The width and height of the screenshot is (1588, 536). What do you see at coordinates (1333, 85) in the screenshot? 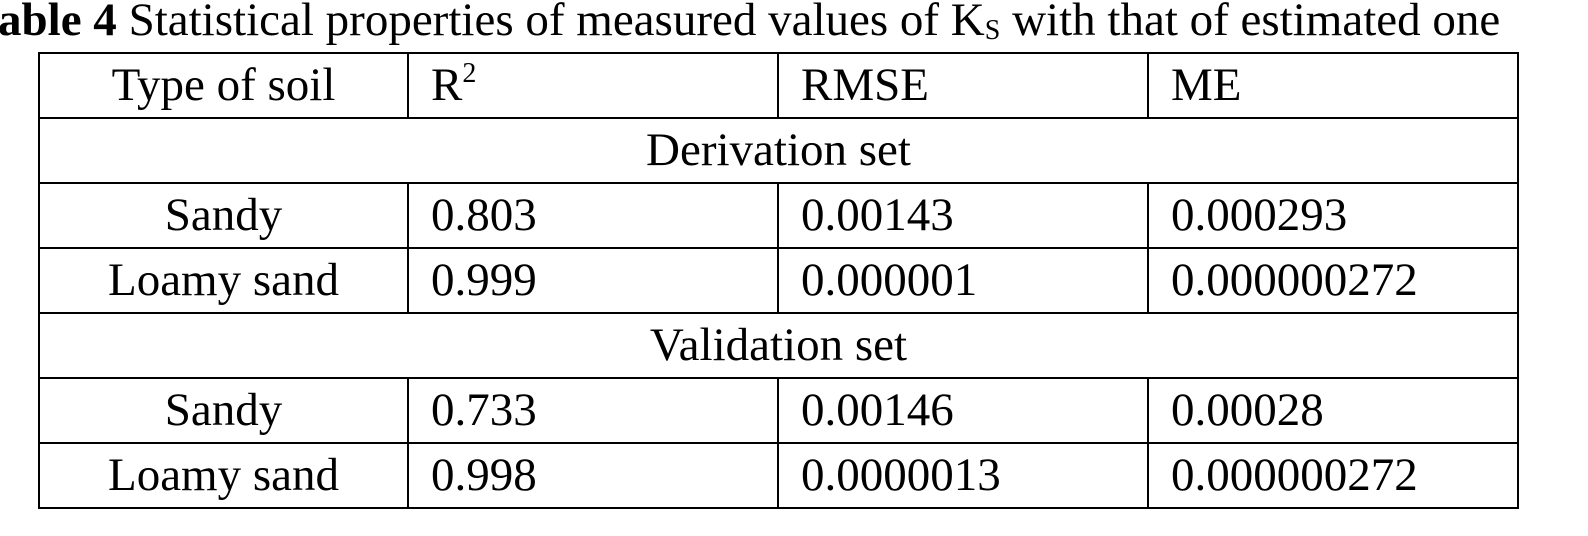
I see `header-cell: ME` at bounding box center [1333, 85].